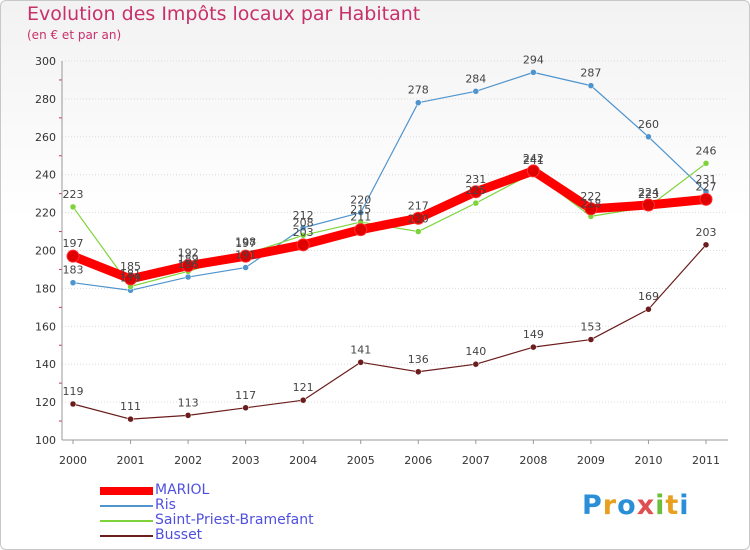 Image resolution: width=750 pixels, height=550 pixels. I want to click on y-tick-label: 280, so click(45, 99).